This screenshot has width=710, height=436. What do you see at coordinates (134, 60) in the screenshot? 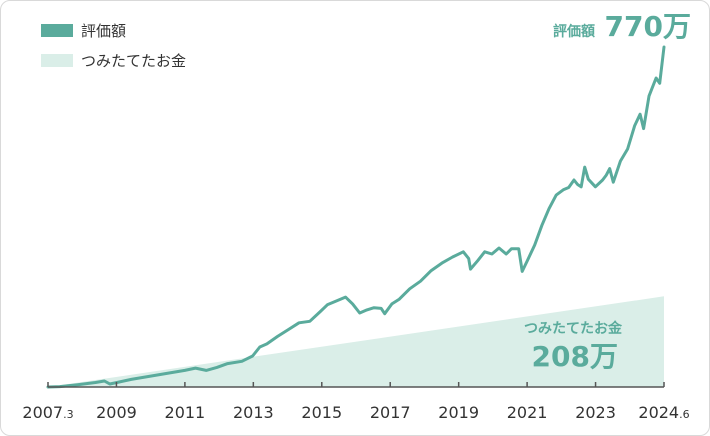
I see `legend-label-contribution: つみたてたお金` at bounding box center [134, 60].